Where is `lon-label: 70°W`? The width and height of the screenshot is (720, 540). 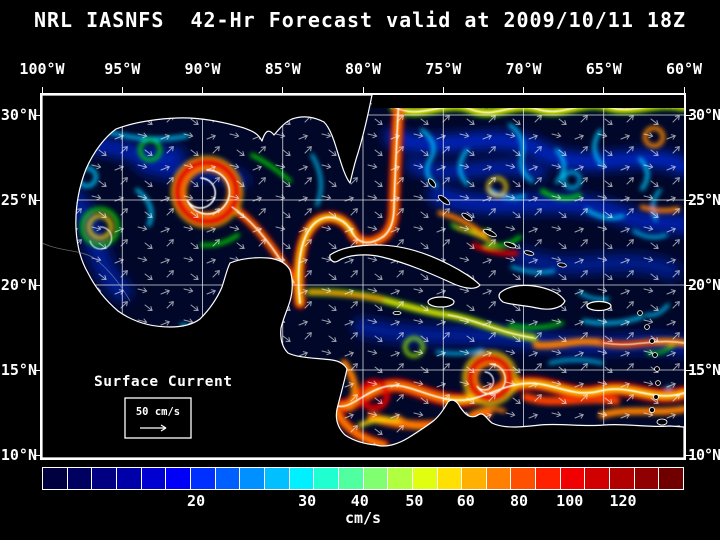 lon-label: 70°W is located at coordinates (523, 69).